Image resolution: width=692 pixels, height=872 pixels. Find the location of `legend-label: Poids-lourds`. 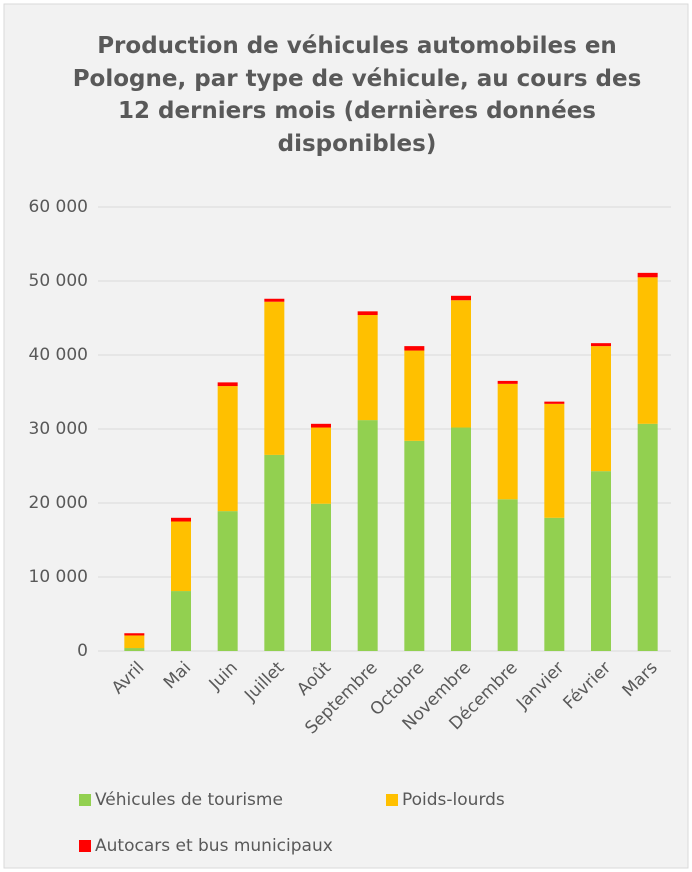

legend-label: Poids-lourds is located at coordinates (453, 800).